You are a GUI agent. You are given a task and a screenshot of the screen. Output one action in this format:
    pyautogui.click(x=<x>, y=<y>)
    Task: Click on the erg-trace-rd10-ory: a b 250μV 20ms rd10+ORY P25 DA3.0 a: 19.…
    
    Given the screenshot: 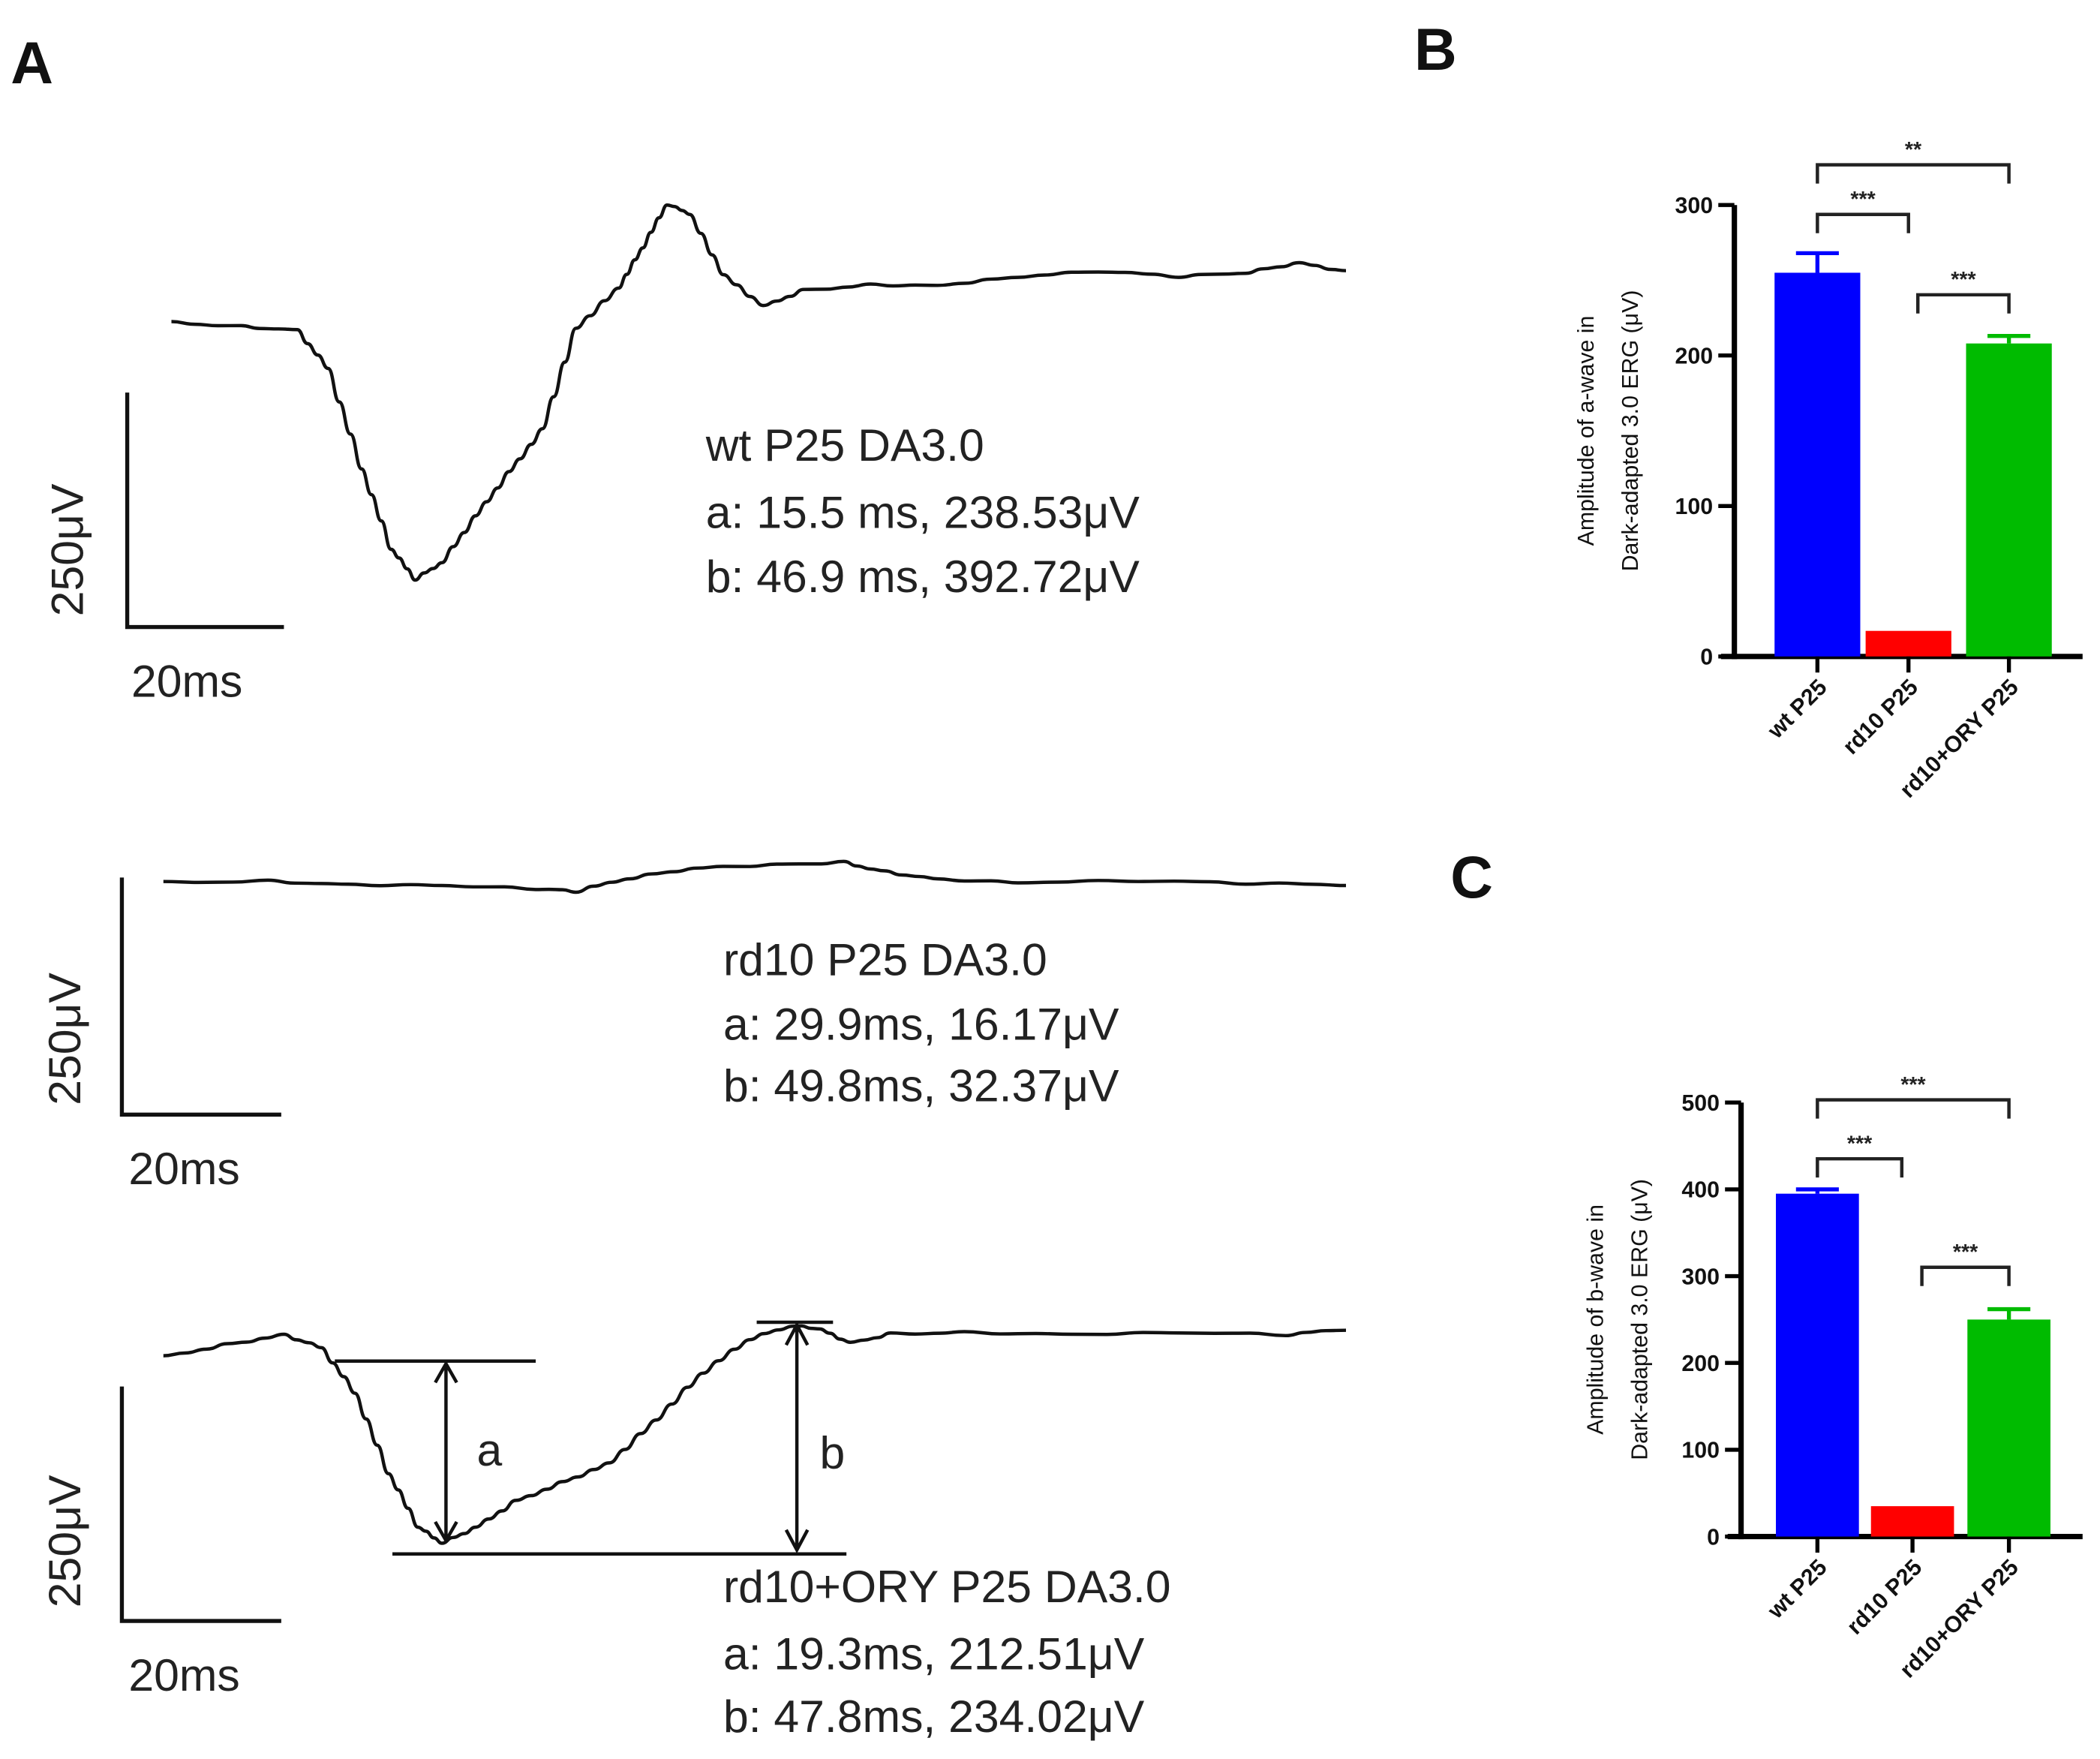 What is the action you would take?
    pyautogui.click(x=693, y=1531)
    